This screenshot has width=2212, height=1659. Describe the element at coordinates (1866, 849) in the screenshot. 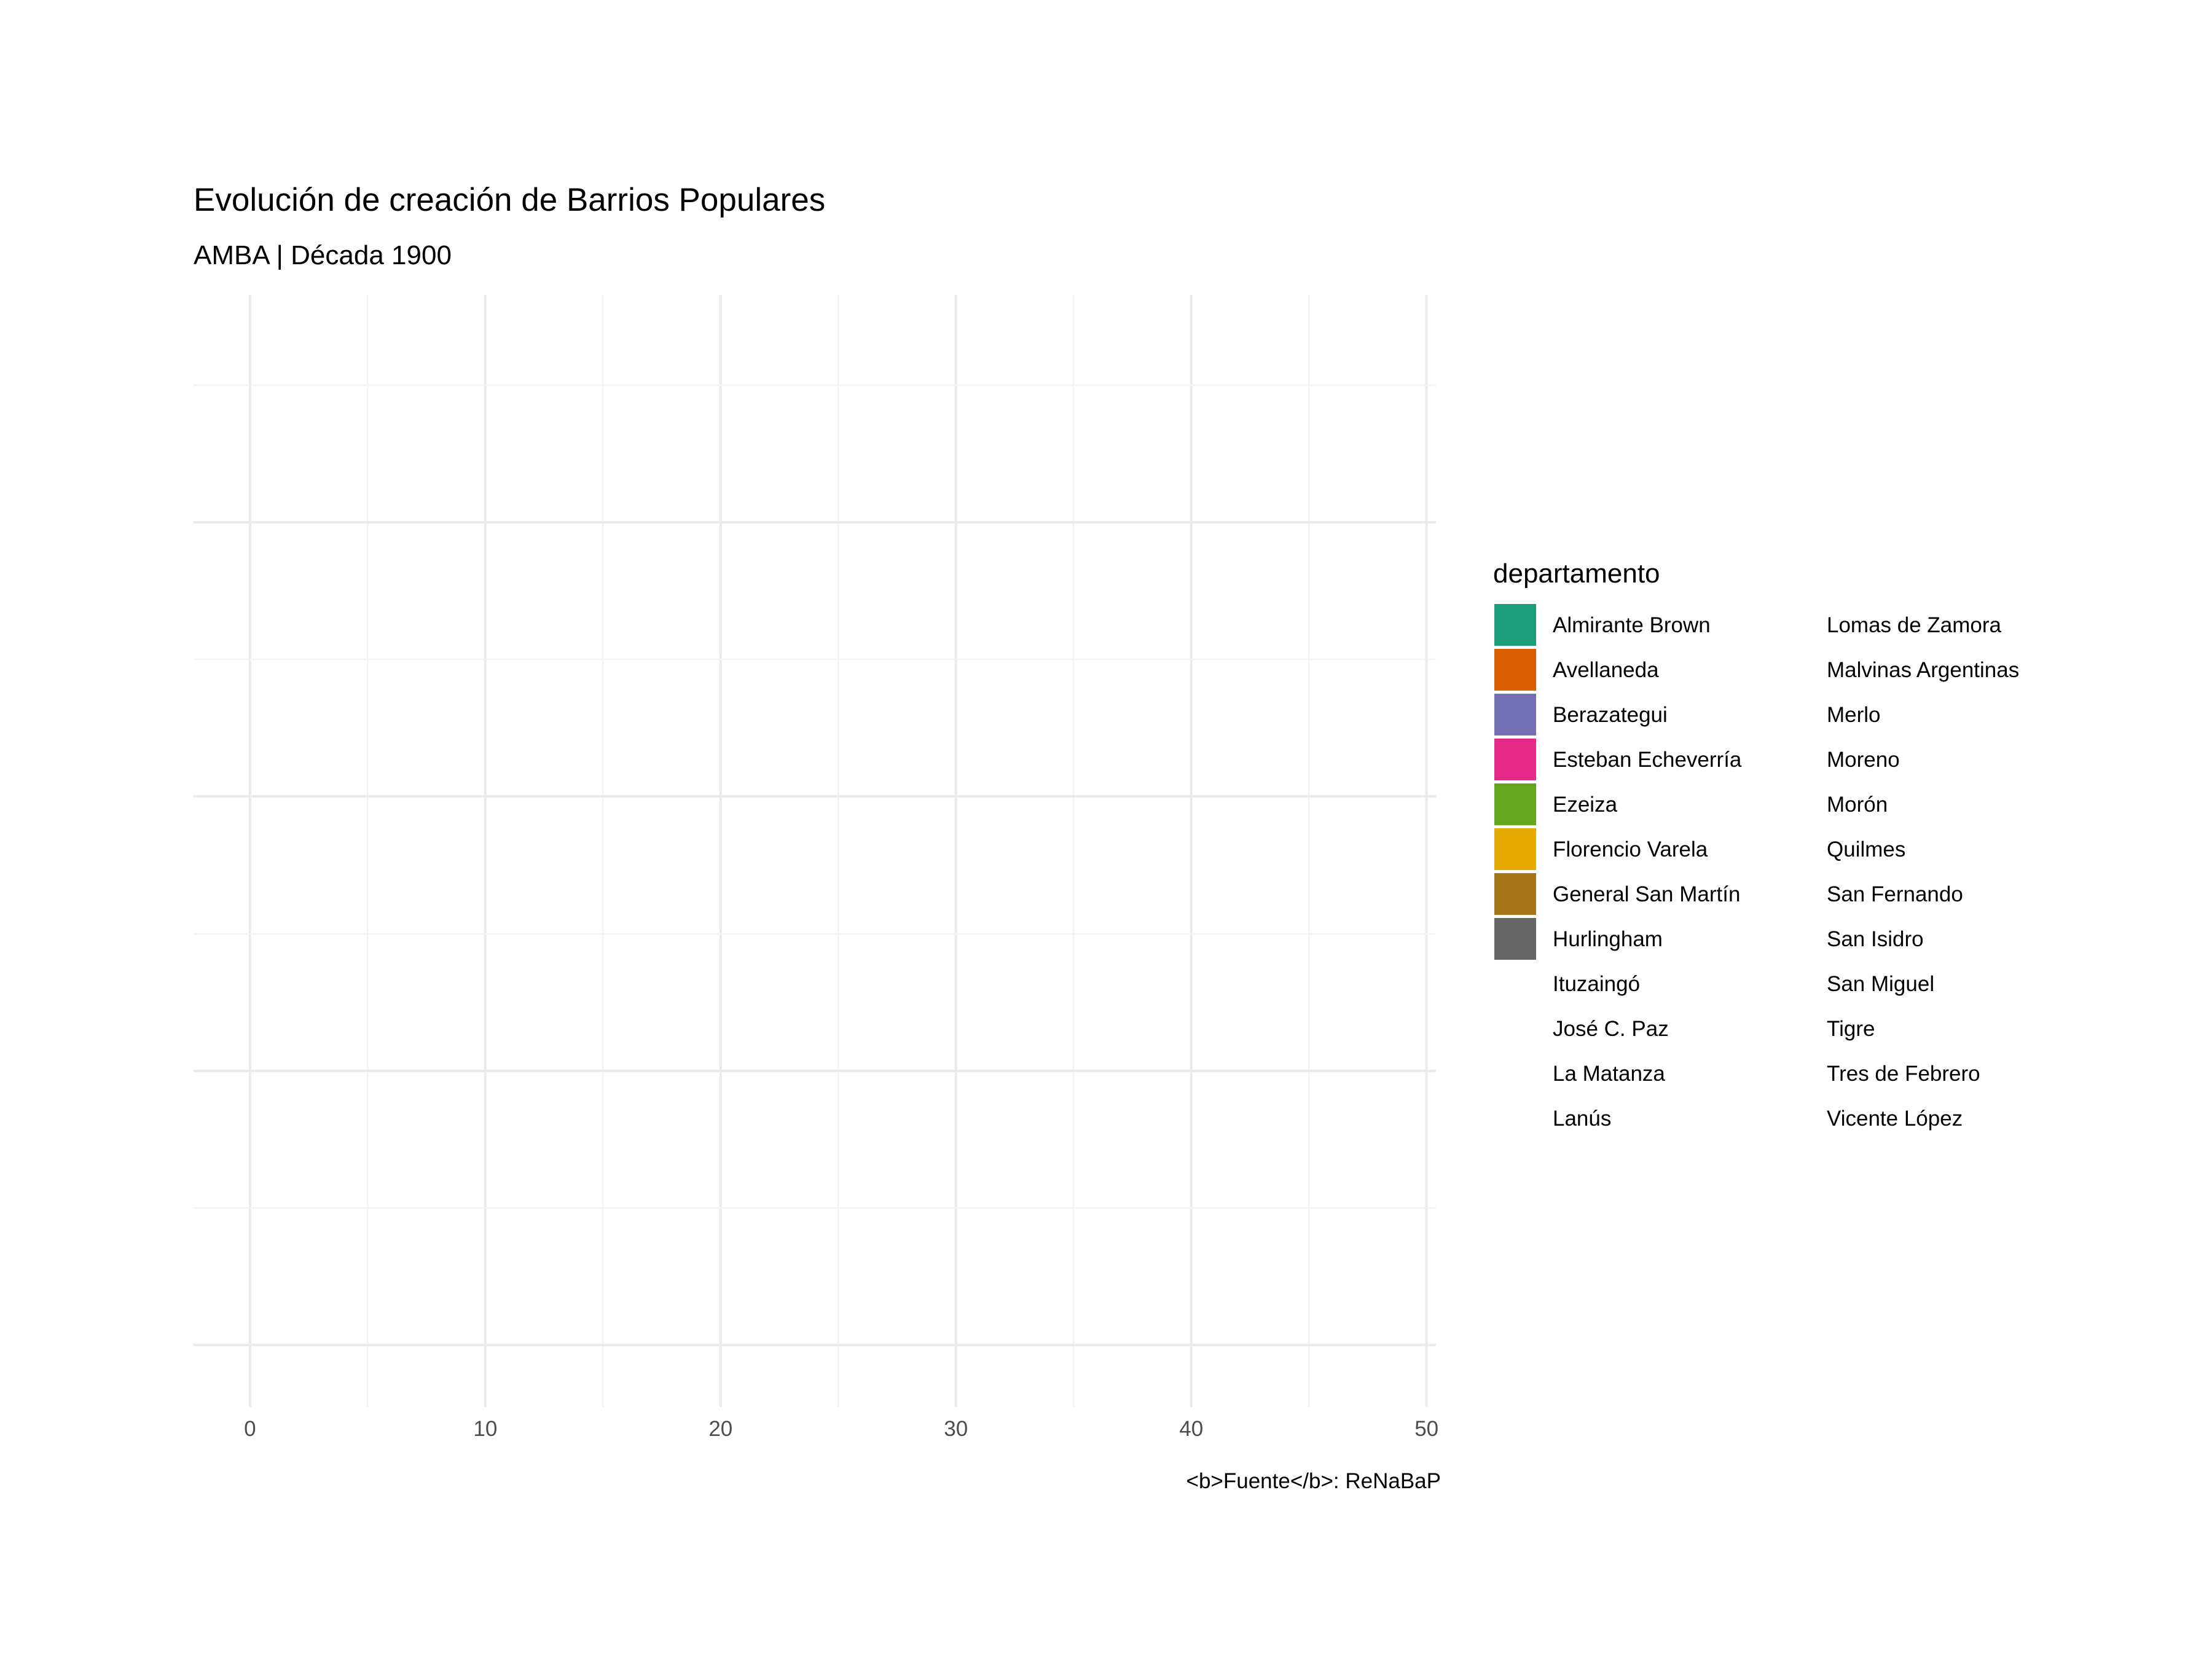

I see `legend-label: Quilmes` at that location.